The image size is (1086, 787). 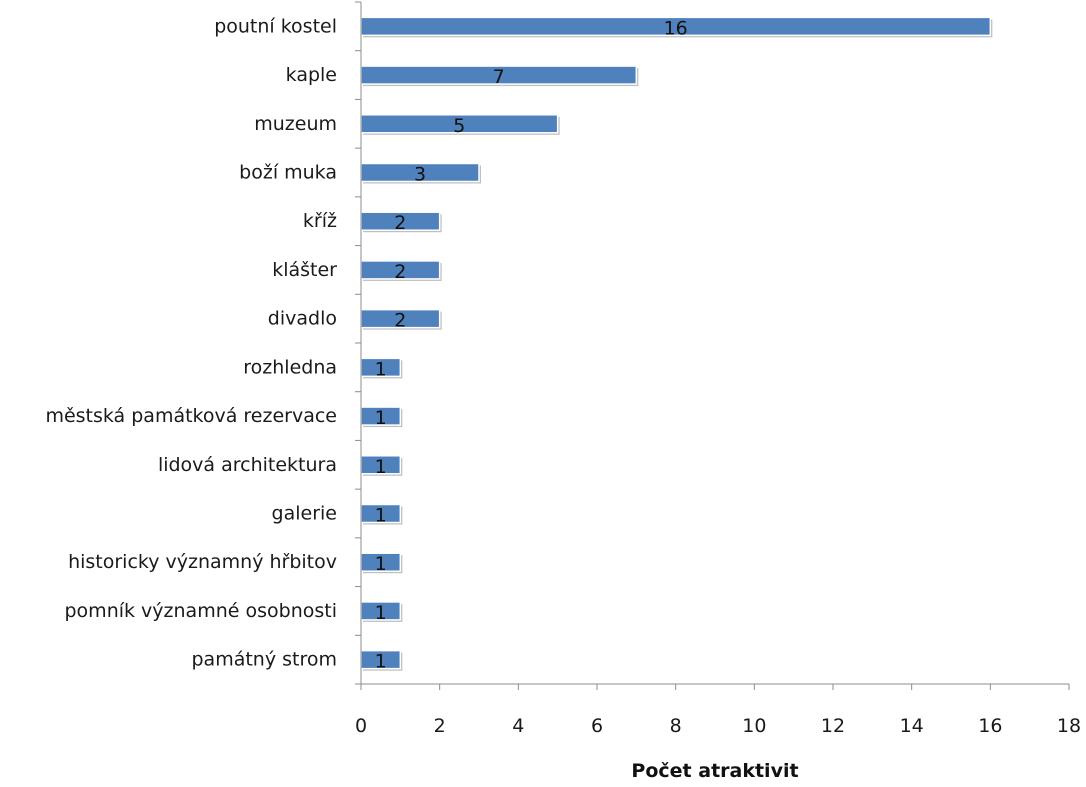 What do you see at coordinates (304, 514) in the screenshot?
I see `category-label: galerie` at bounding box center [304, 514].